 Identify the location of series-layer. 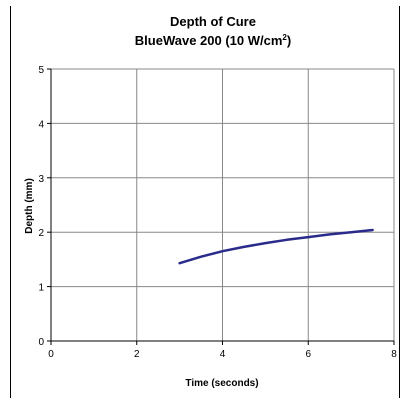
(276, 246).